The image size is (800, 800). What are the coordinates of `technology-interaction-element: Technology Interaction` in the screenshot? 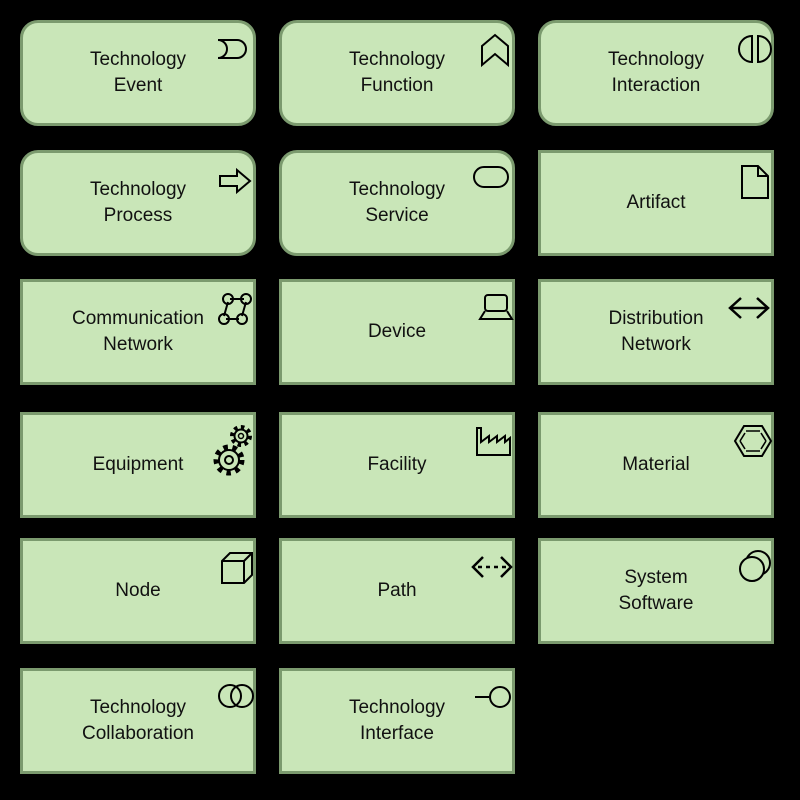 It's located at (656, 73).